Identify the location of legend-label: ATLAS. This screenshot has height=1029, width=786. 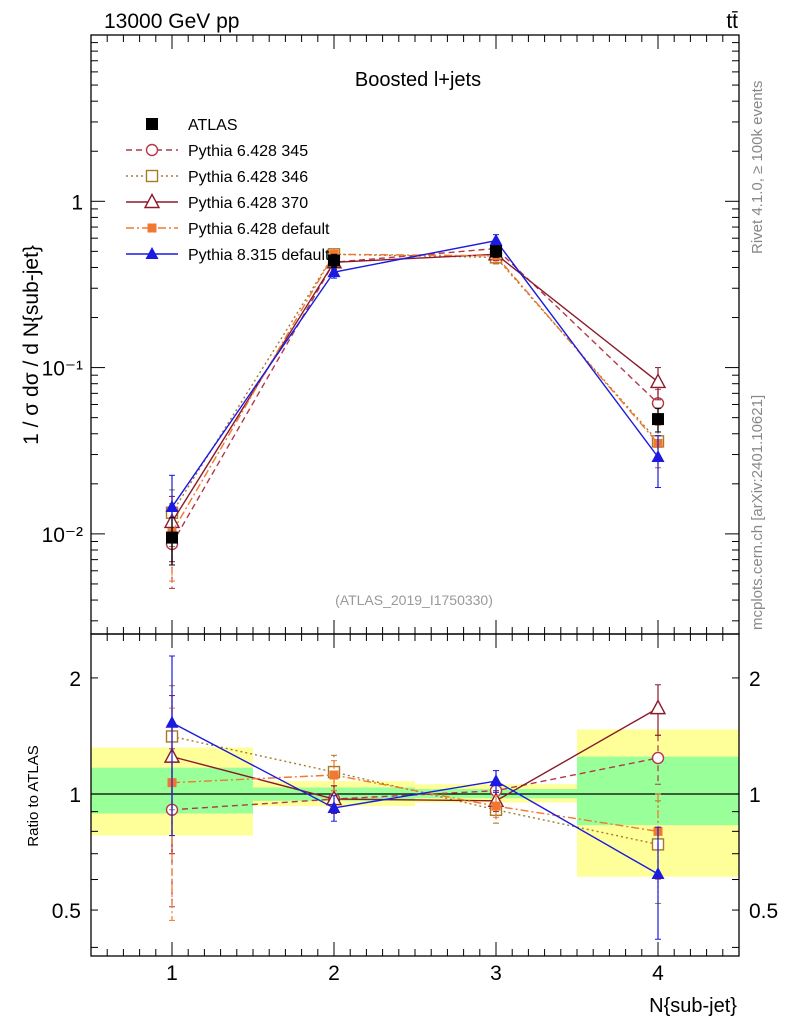
(213, 125).